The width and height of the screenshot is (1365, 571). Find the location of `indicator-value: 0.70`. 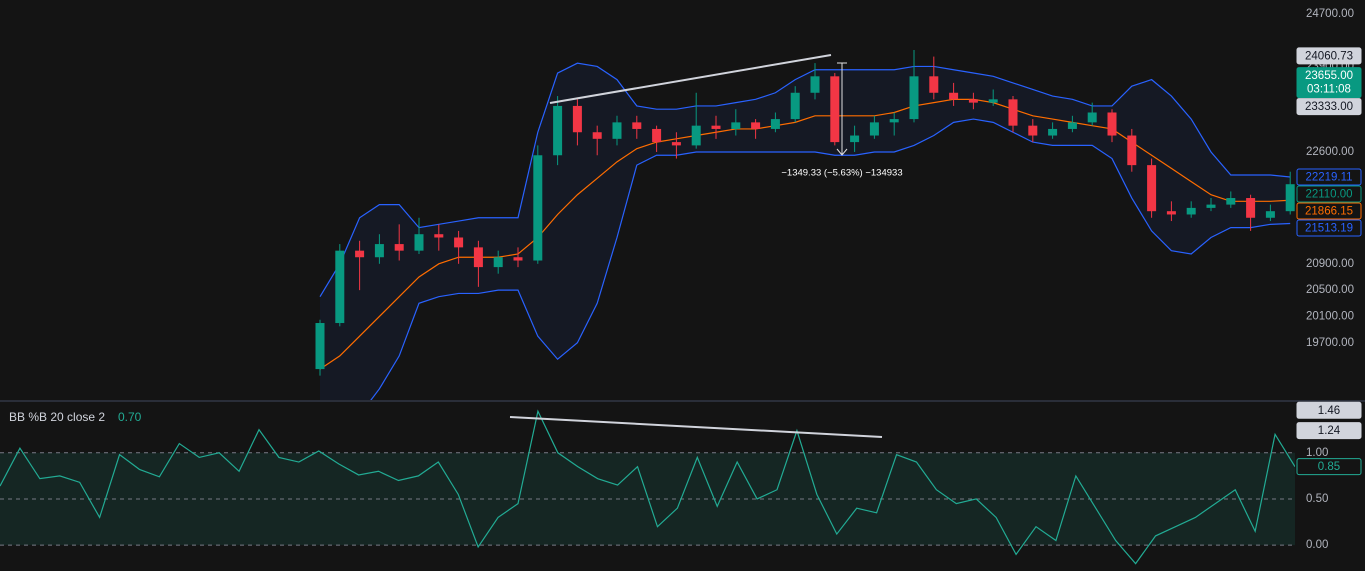

indicator-value: 0.70 is located at coordinates (130, 417).